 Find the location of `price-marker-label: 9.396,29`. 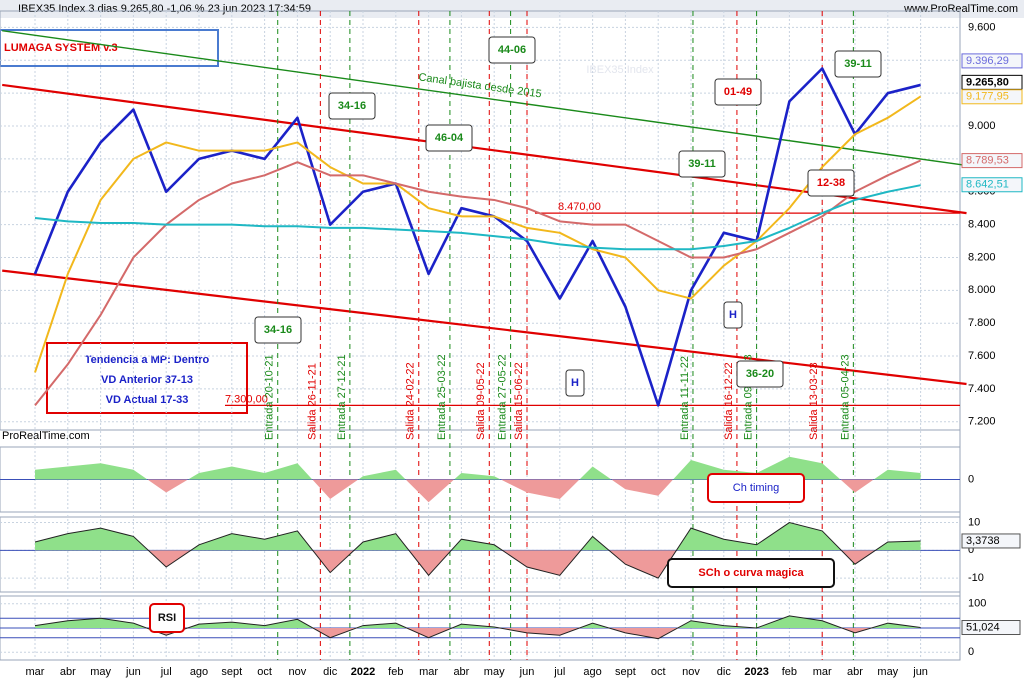

price-marker-label: 9.396,29 is located at coordinates (987, 61).